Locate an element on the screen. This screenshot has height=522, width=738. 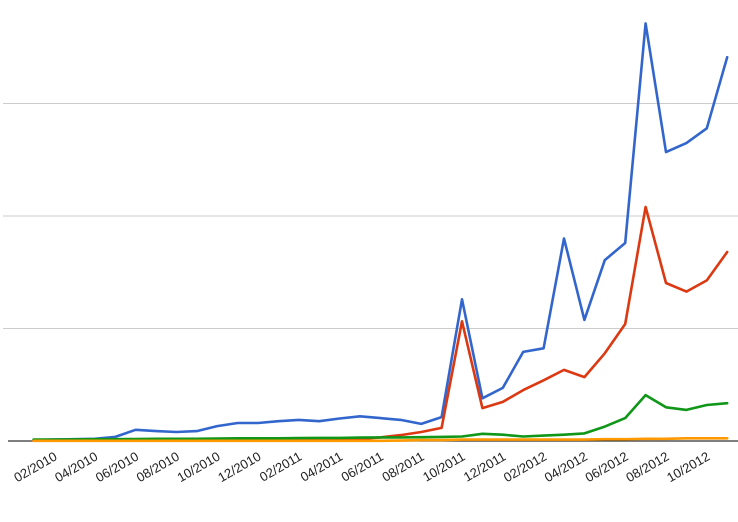
x-tick-label: 12/2011 is located at coordinates (484, 467).